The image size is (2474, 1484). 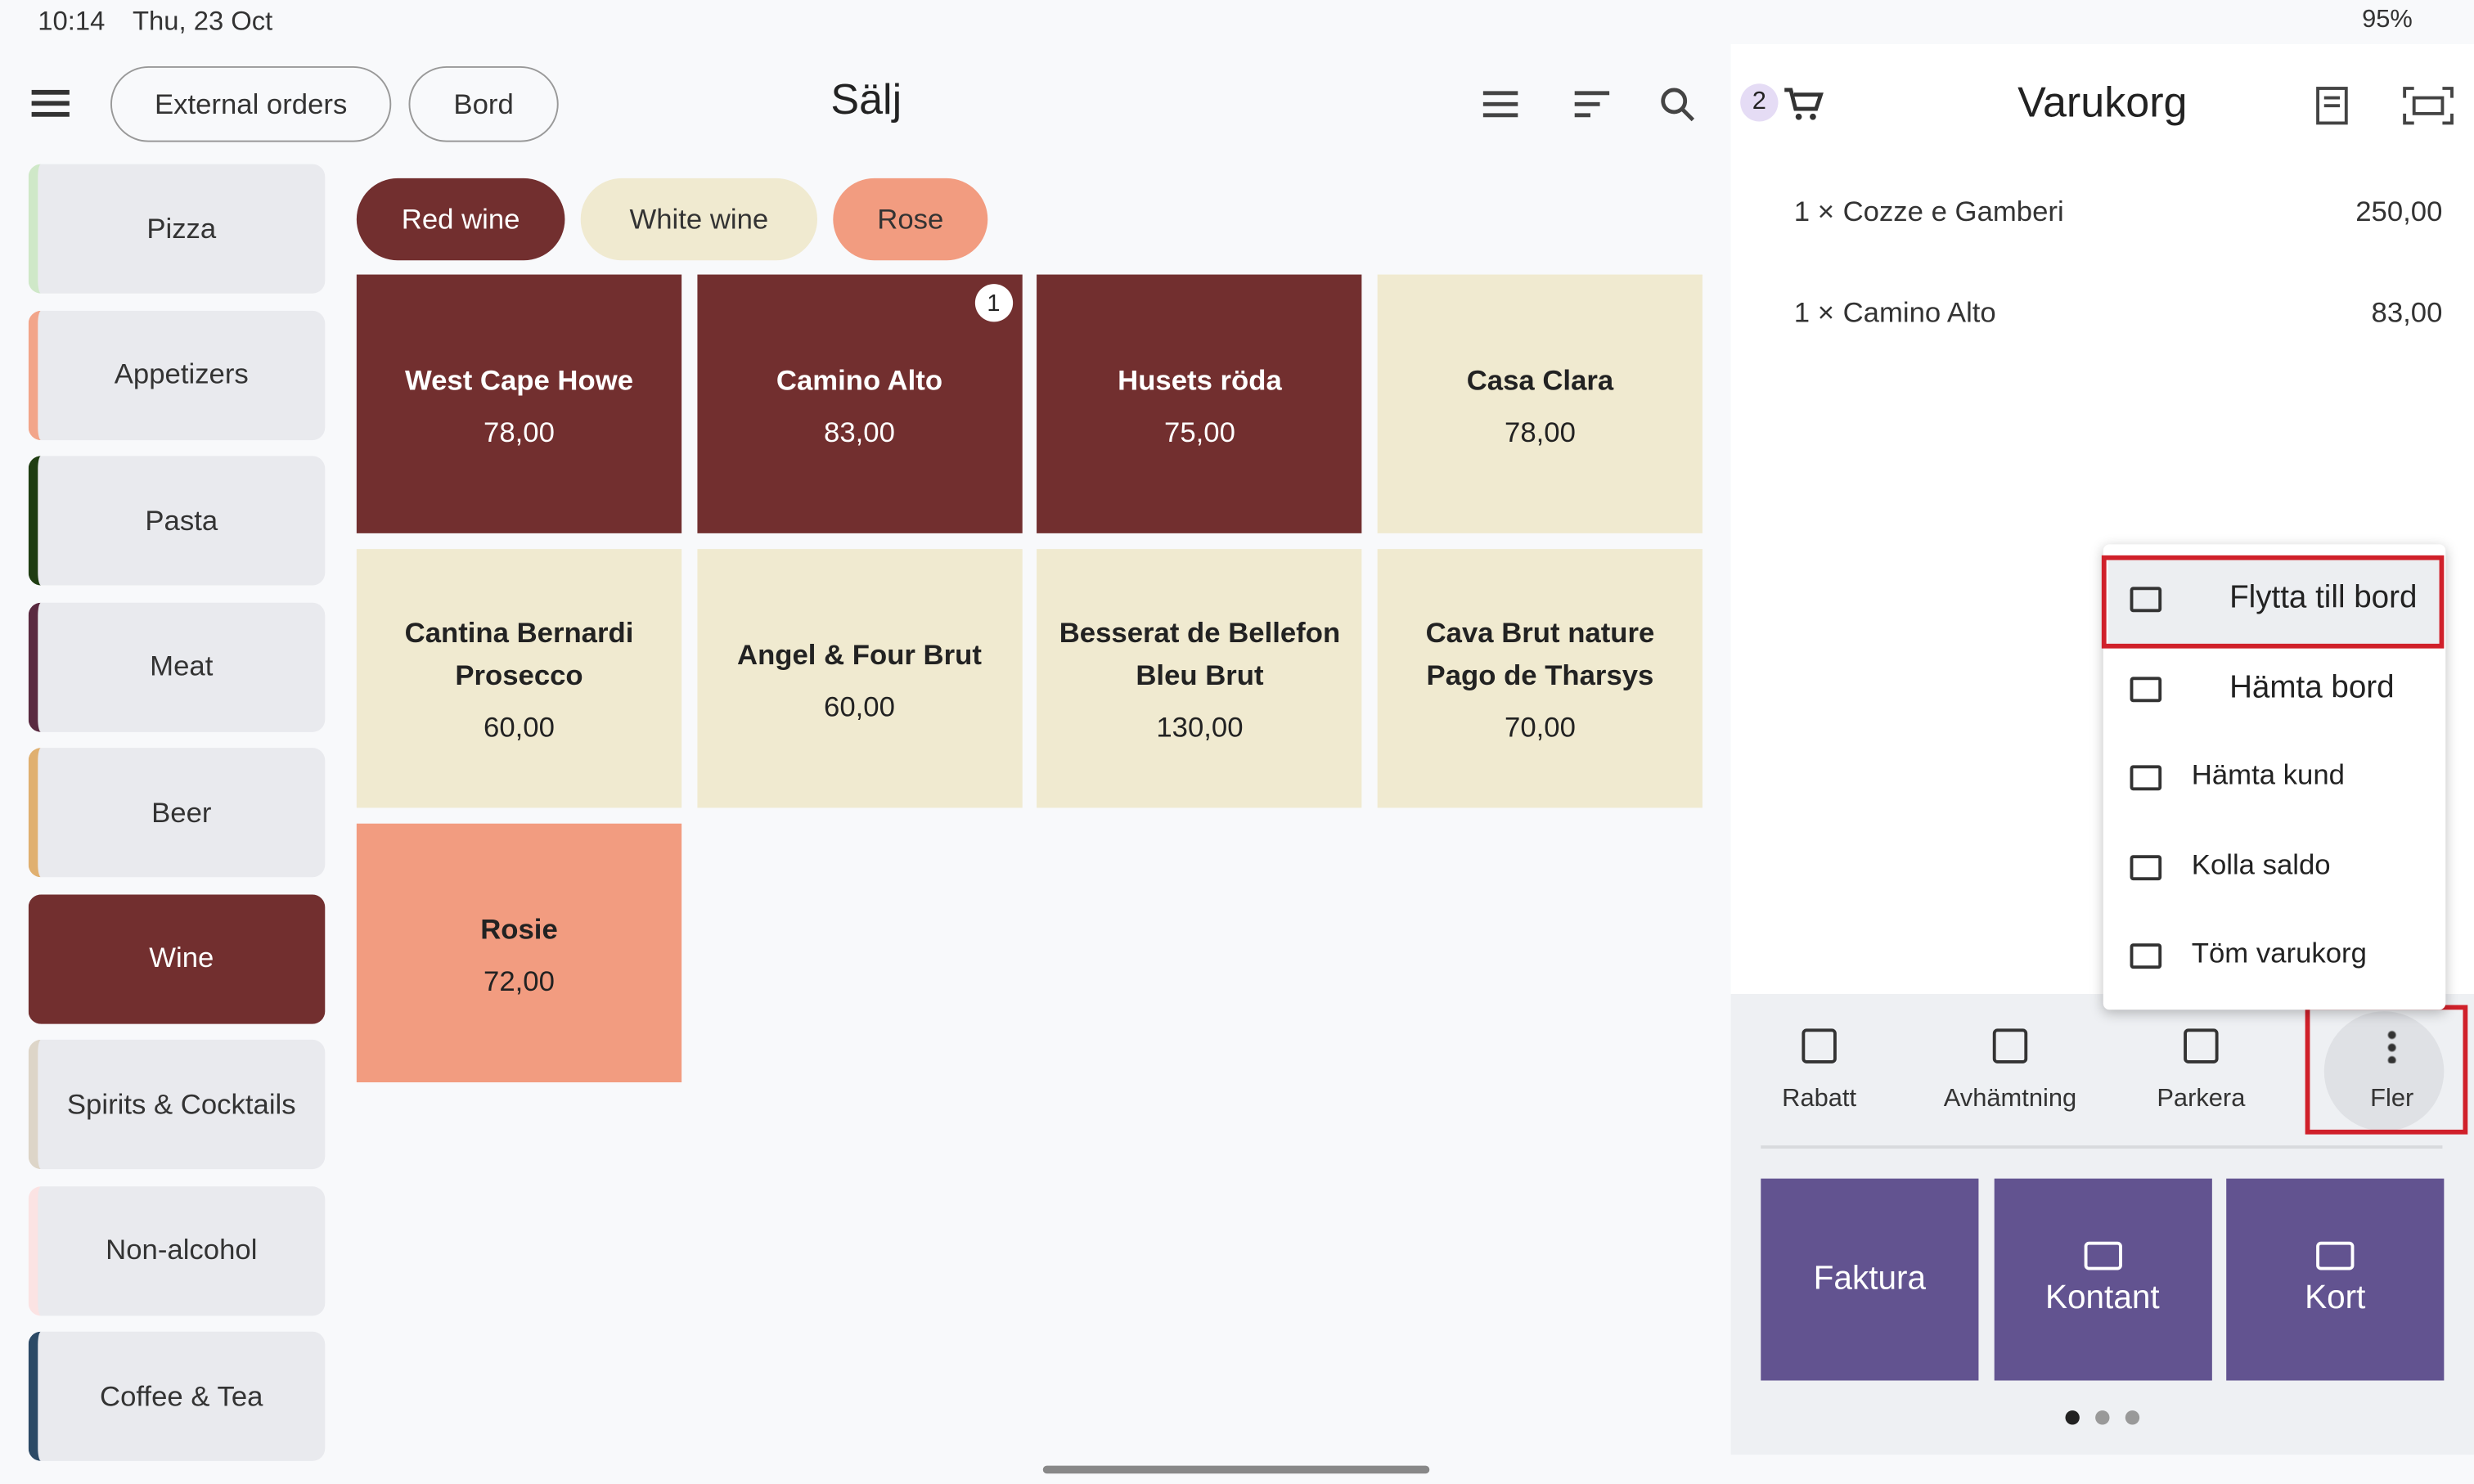 I want to click on category-button: Pizza, so click(x=177, y=229).